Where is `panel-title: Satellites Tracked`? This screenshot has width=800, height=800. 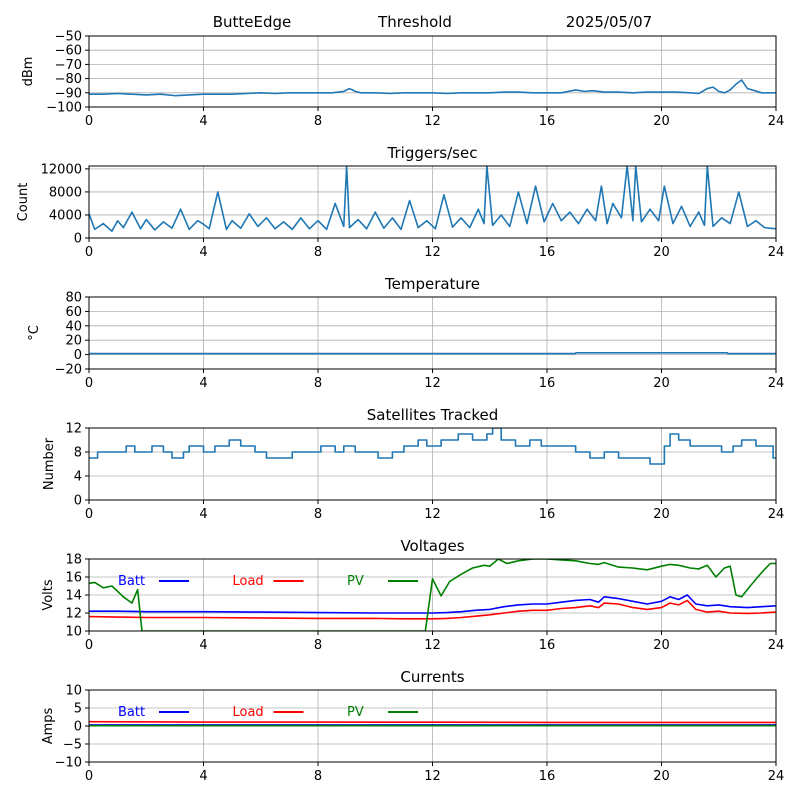
panel-title: Satellites Tracked is located at coordinates (432, 415).